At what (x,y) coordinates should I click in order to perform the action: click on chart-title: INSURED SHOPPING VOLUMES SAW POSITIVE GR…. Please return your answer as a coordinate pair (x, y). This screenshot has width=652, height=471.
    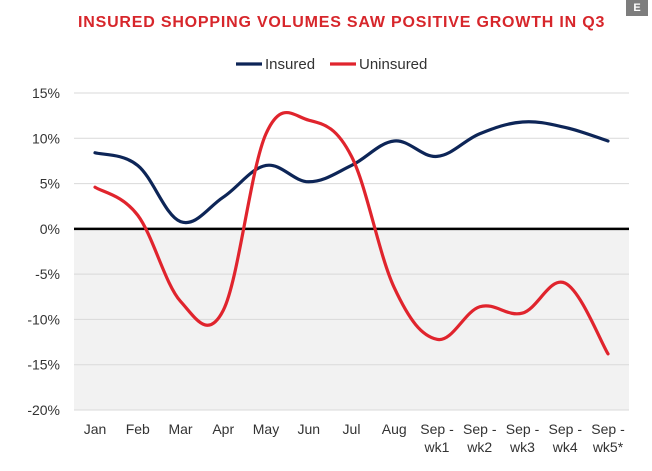
    Looking at the image, I should click on (342, 22).